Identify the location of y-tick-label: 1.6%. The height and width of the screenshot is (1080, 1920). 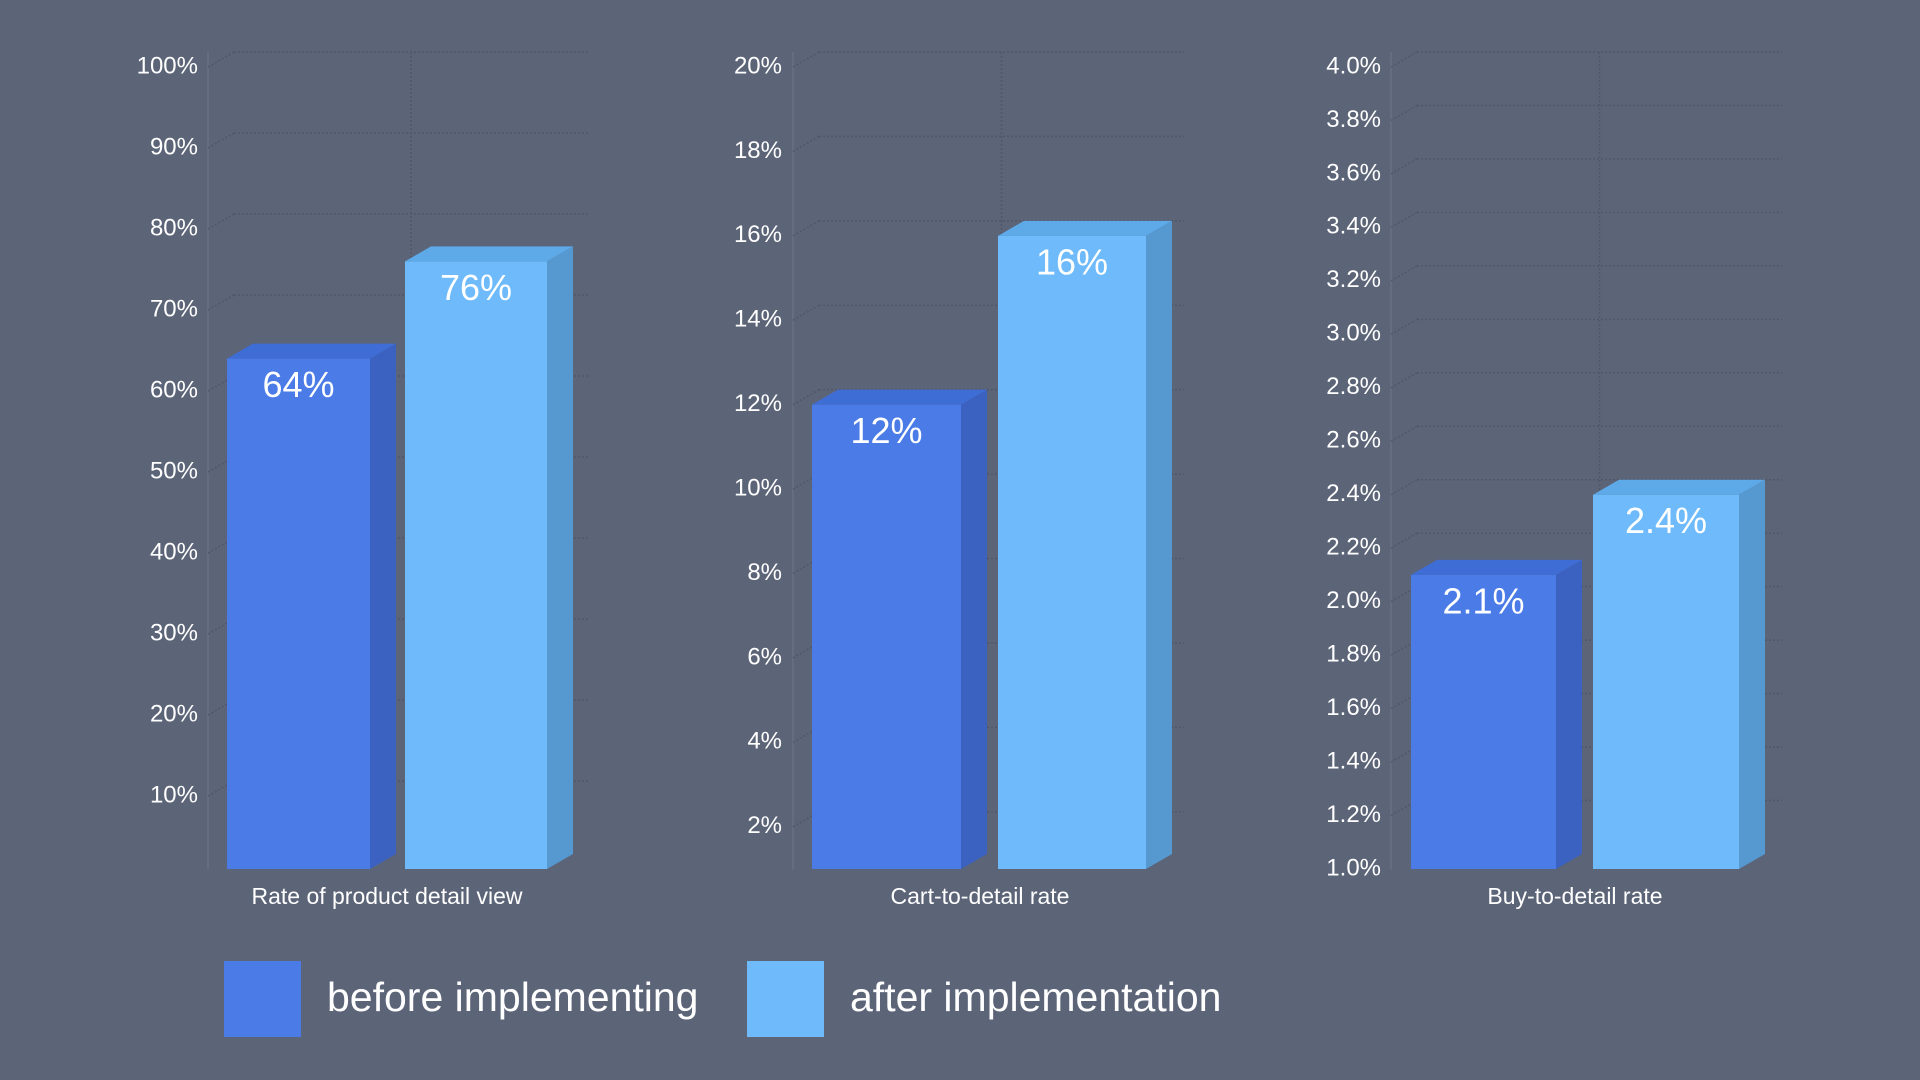
(1353, 707).